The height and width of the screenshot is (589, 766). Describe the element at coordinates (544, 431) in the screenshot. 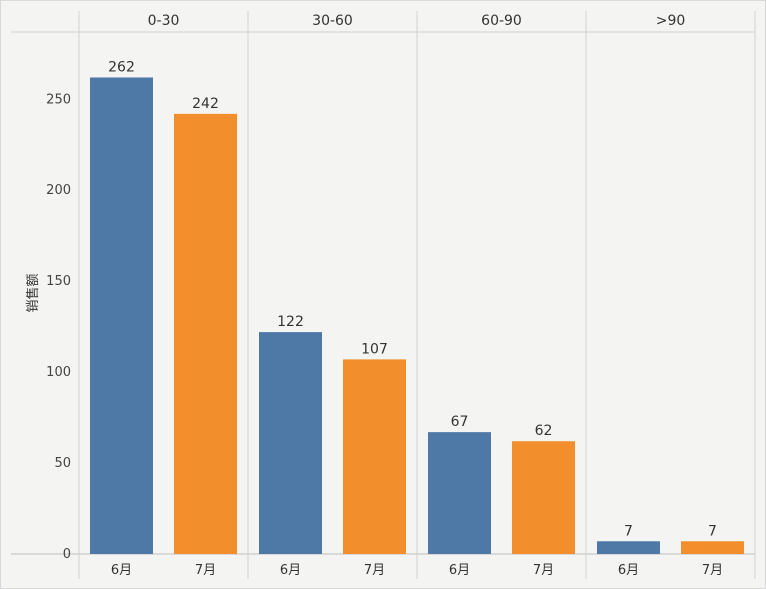

I see `data-label: 62` at that location.